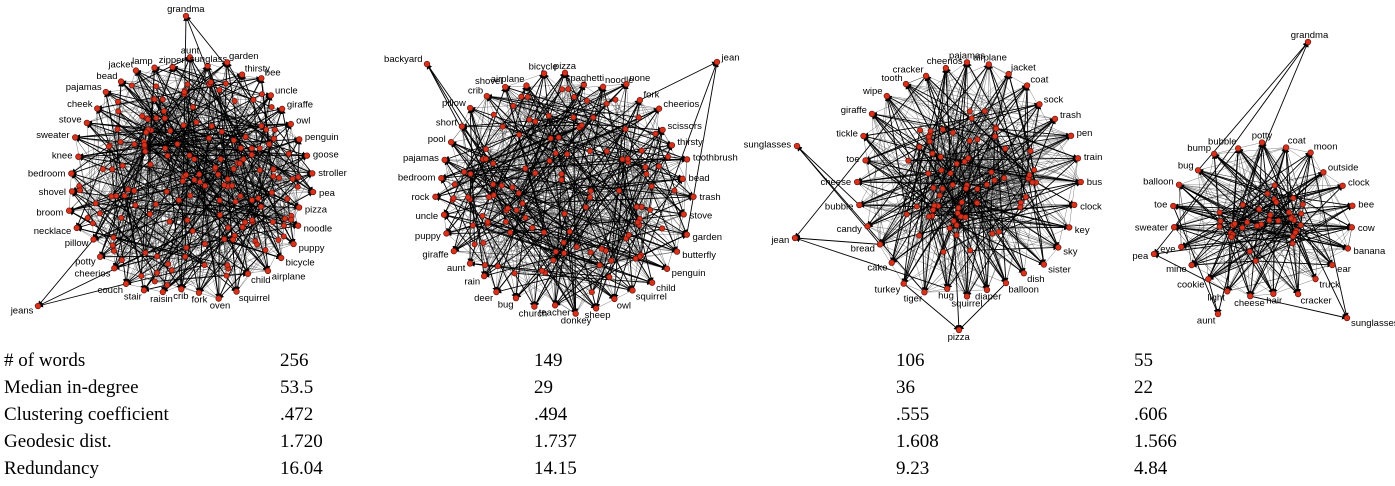 The width and height of the screenshot is (1395, 486). I want to click on word-label: donkey, so click(576, 321).